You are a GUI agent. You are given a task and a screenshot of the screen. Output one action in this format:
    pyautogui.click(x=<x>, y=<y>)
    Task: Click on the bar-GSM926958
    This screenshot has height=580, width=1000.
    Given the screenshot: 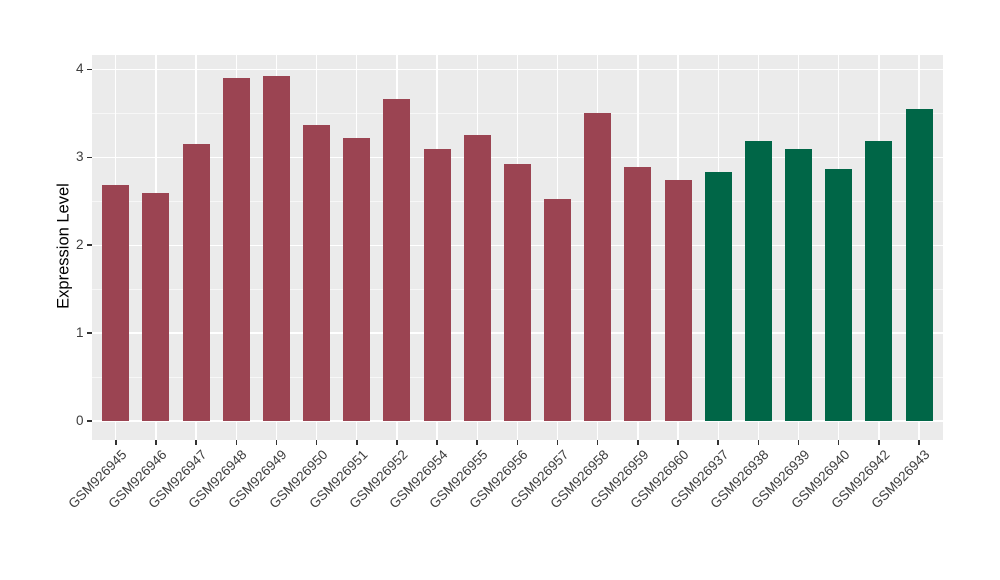 What is the action you would take?
    pyautogui.click(x=598, y=267)
    